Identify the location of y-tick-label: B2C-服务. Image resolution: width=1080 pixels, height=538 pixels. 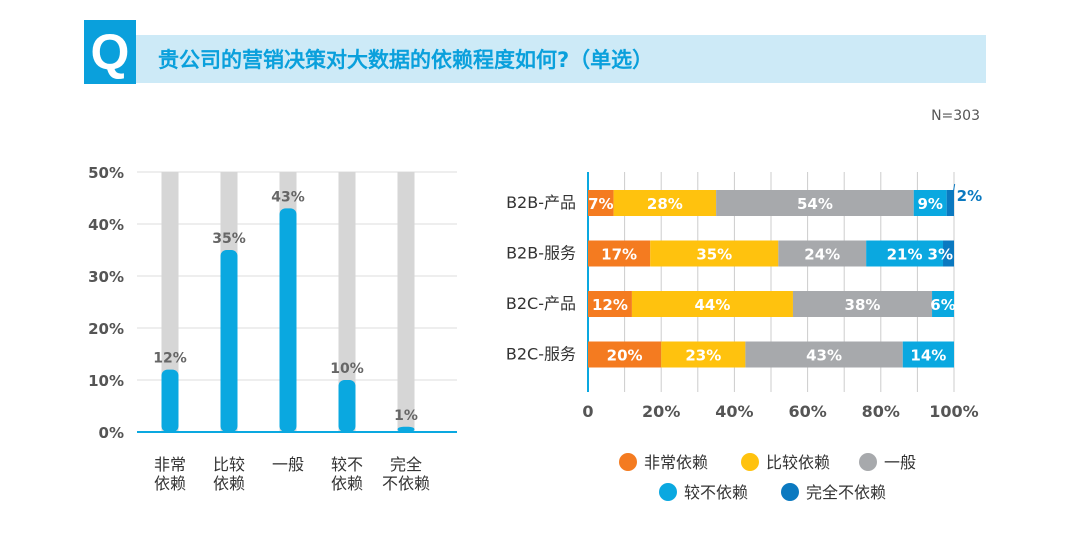
(541, 354).